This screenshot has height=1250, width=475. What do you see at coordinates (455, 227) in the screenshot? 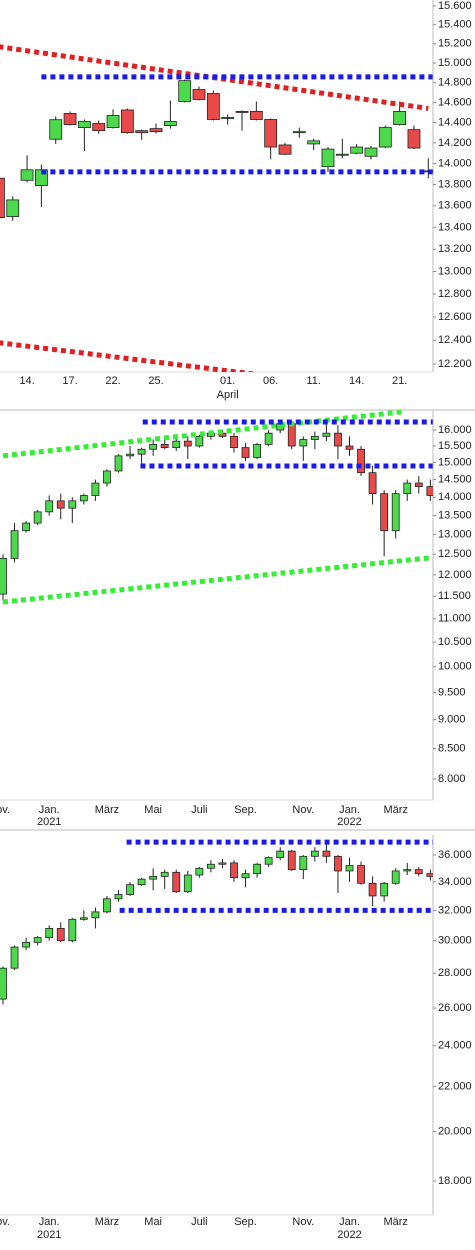
I see `y-tick-label: 13.400` at bounding box center [455, 227].